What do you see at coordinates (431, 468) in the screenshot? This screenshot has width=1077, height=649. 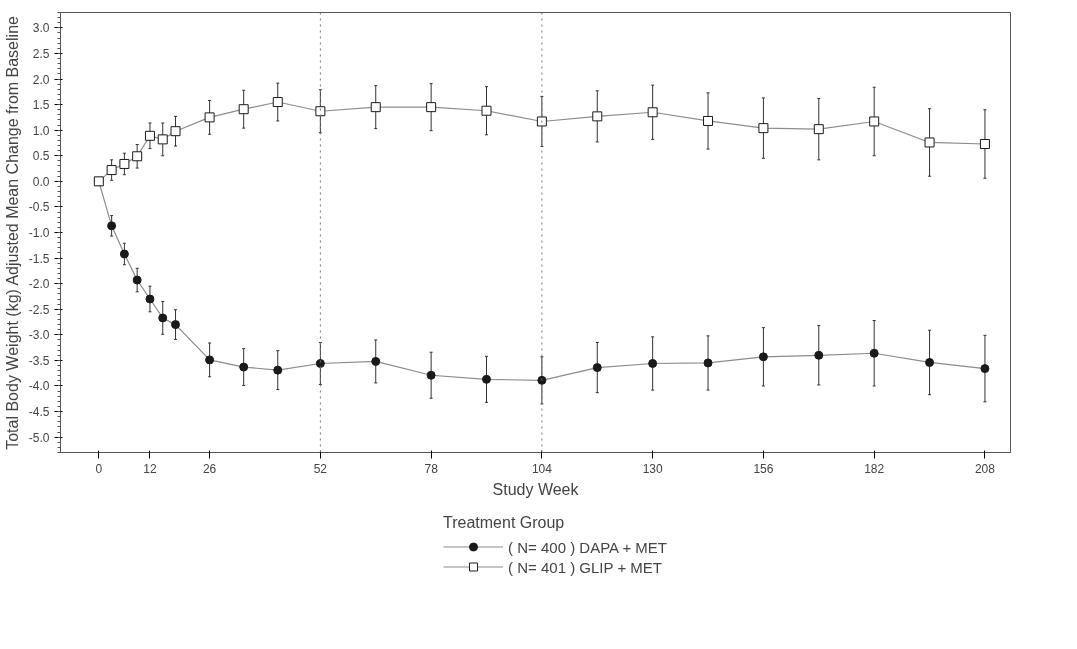 I see `x-tick-label: 78` at bounding box center [431, 468].